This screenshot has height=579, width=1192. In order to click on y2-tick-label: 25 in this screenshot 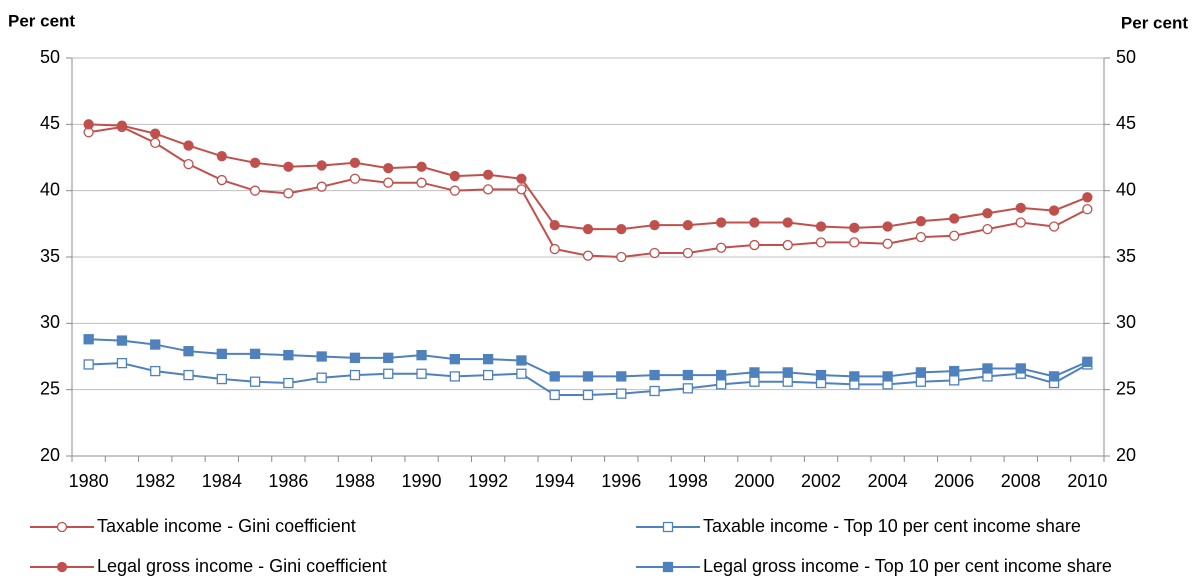, I will do `click(1126, 388)`.